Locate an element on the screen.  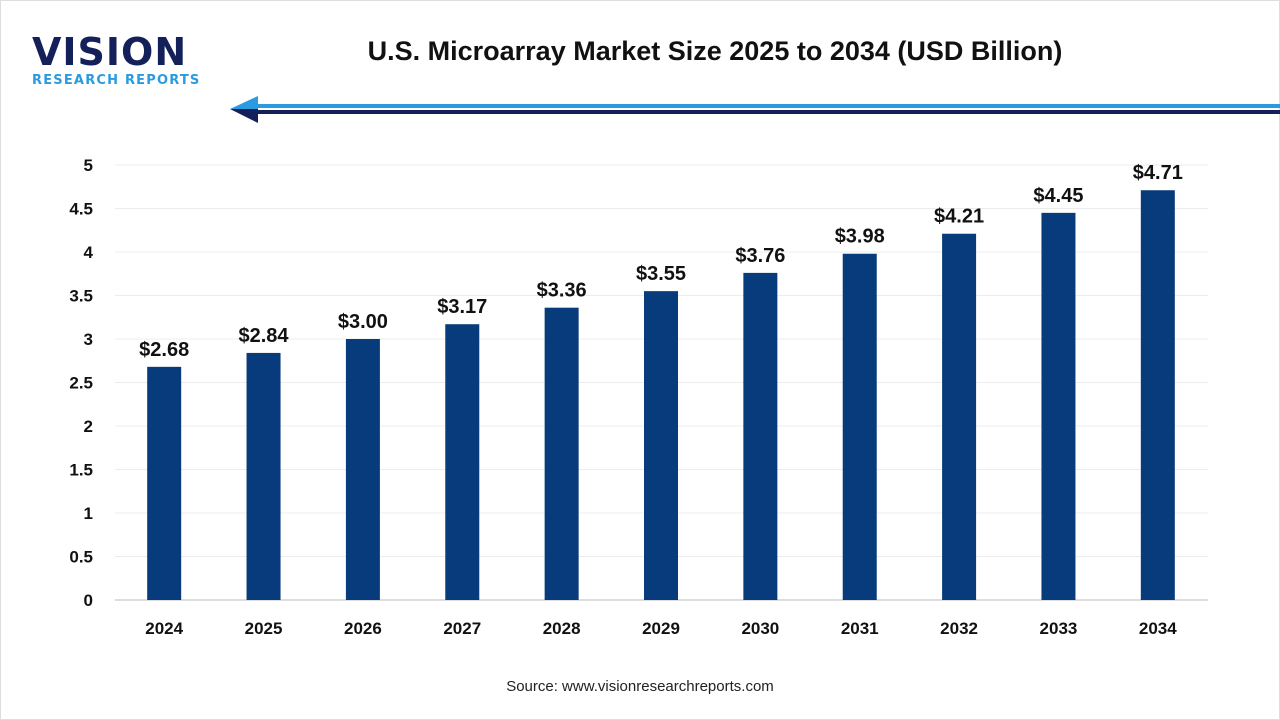
bar-2032 is located at coordinates (959, 417).